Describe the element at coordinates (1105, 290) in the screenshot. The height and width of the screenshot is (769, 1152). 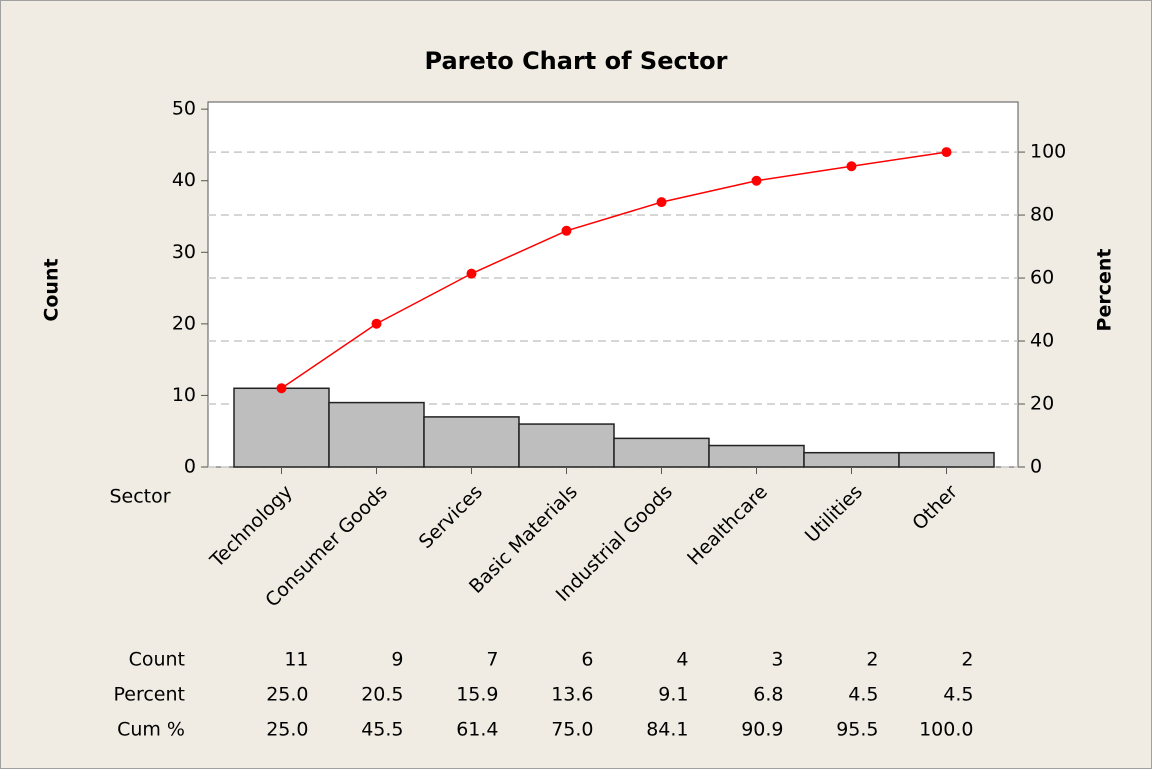
I see `y2-axis-label: Percent` at that location.